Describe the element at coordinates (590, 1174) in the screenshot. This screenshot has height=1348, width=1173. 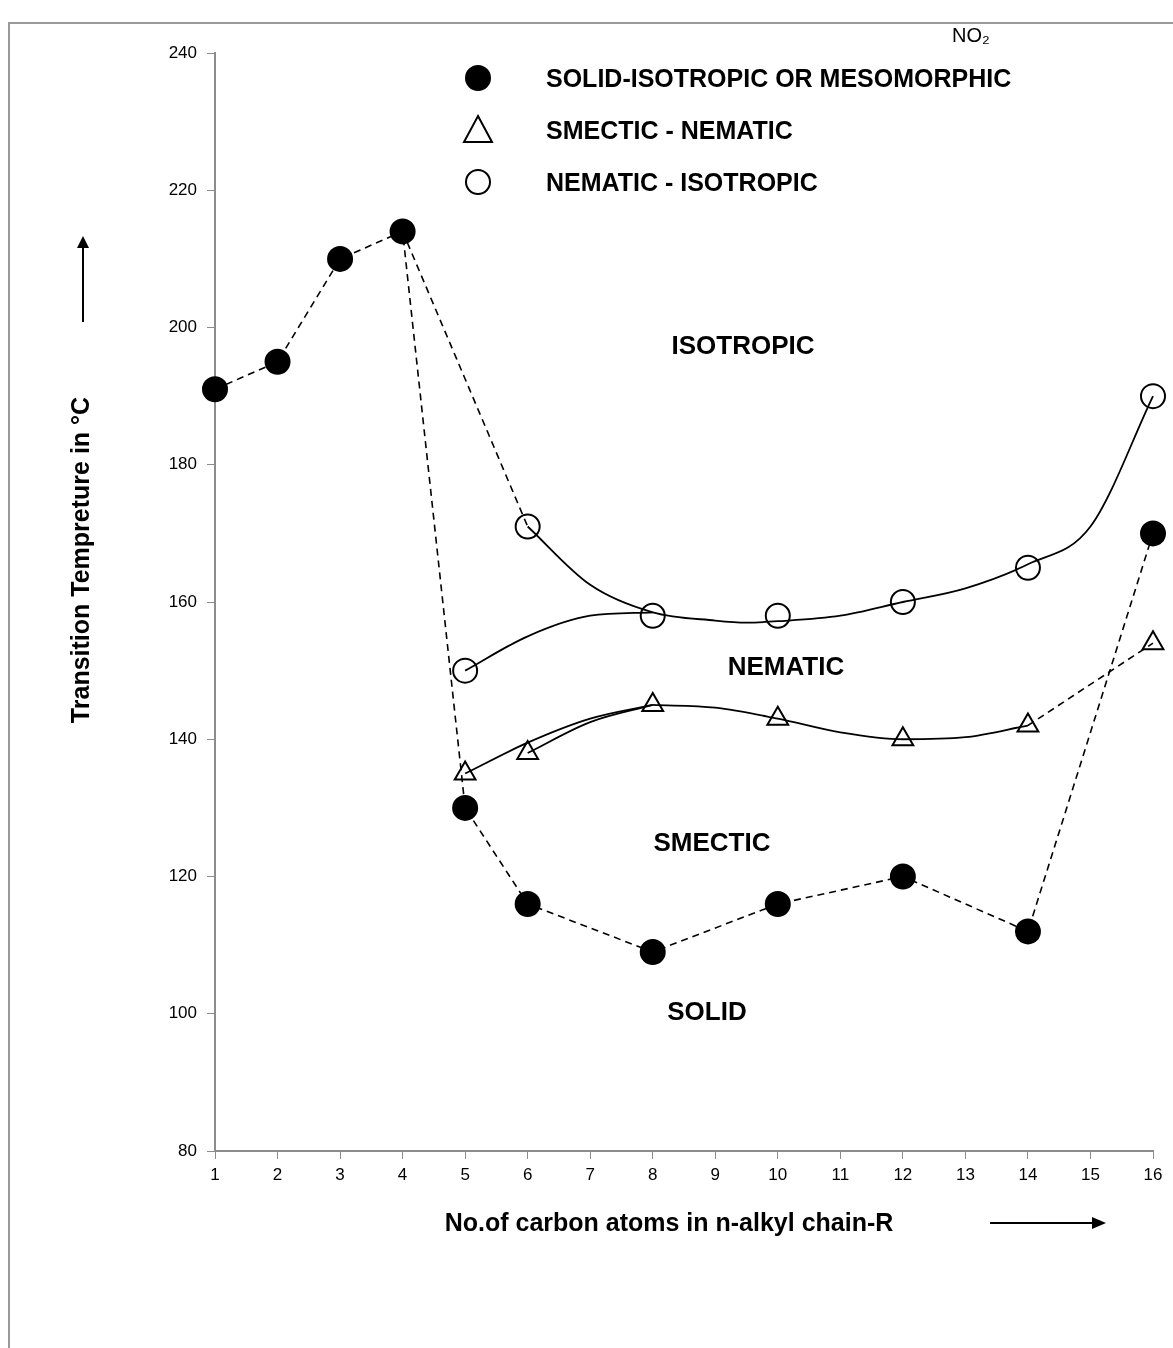
I see `x-tick-label: 7` at that location.